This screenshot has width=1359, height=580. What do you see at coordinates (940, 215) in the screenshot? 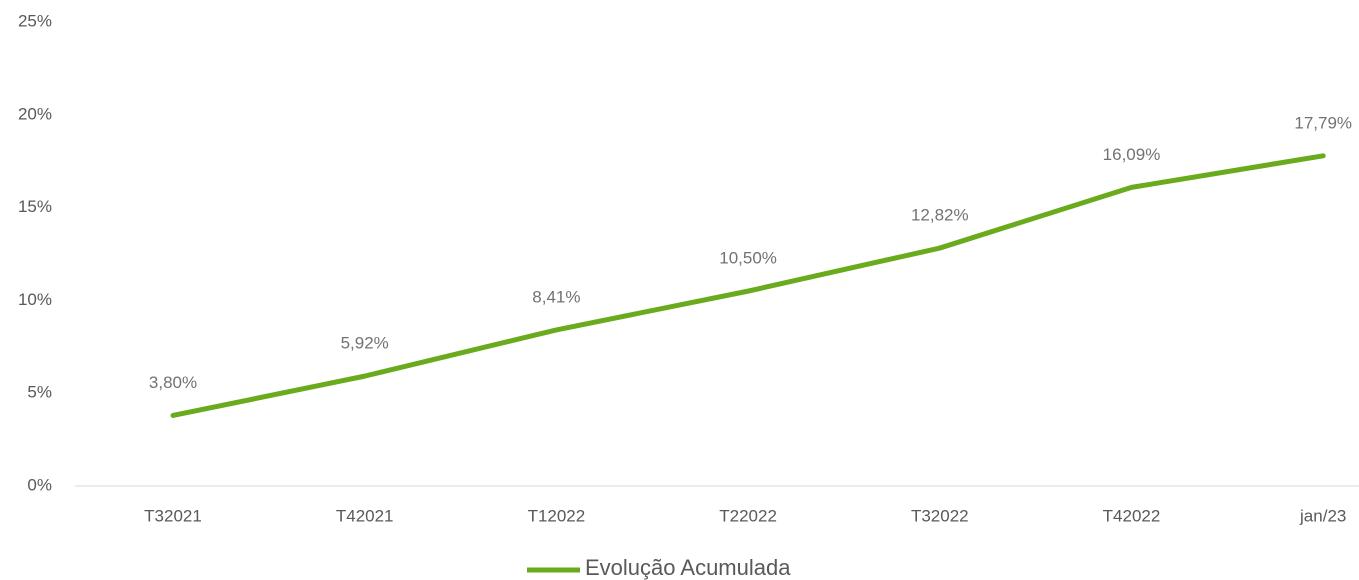
I see `data-label: 12,82%` at bounding box center [940, 215].